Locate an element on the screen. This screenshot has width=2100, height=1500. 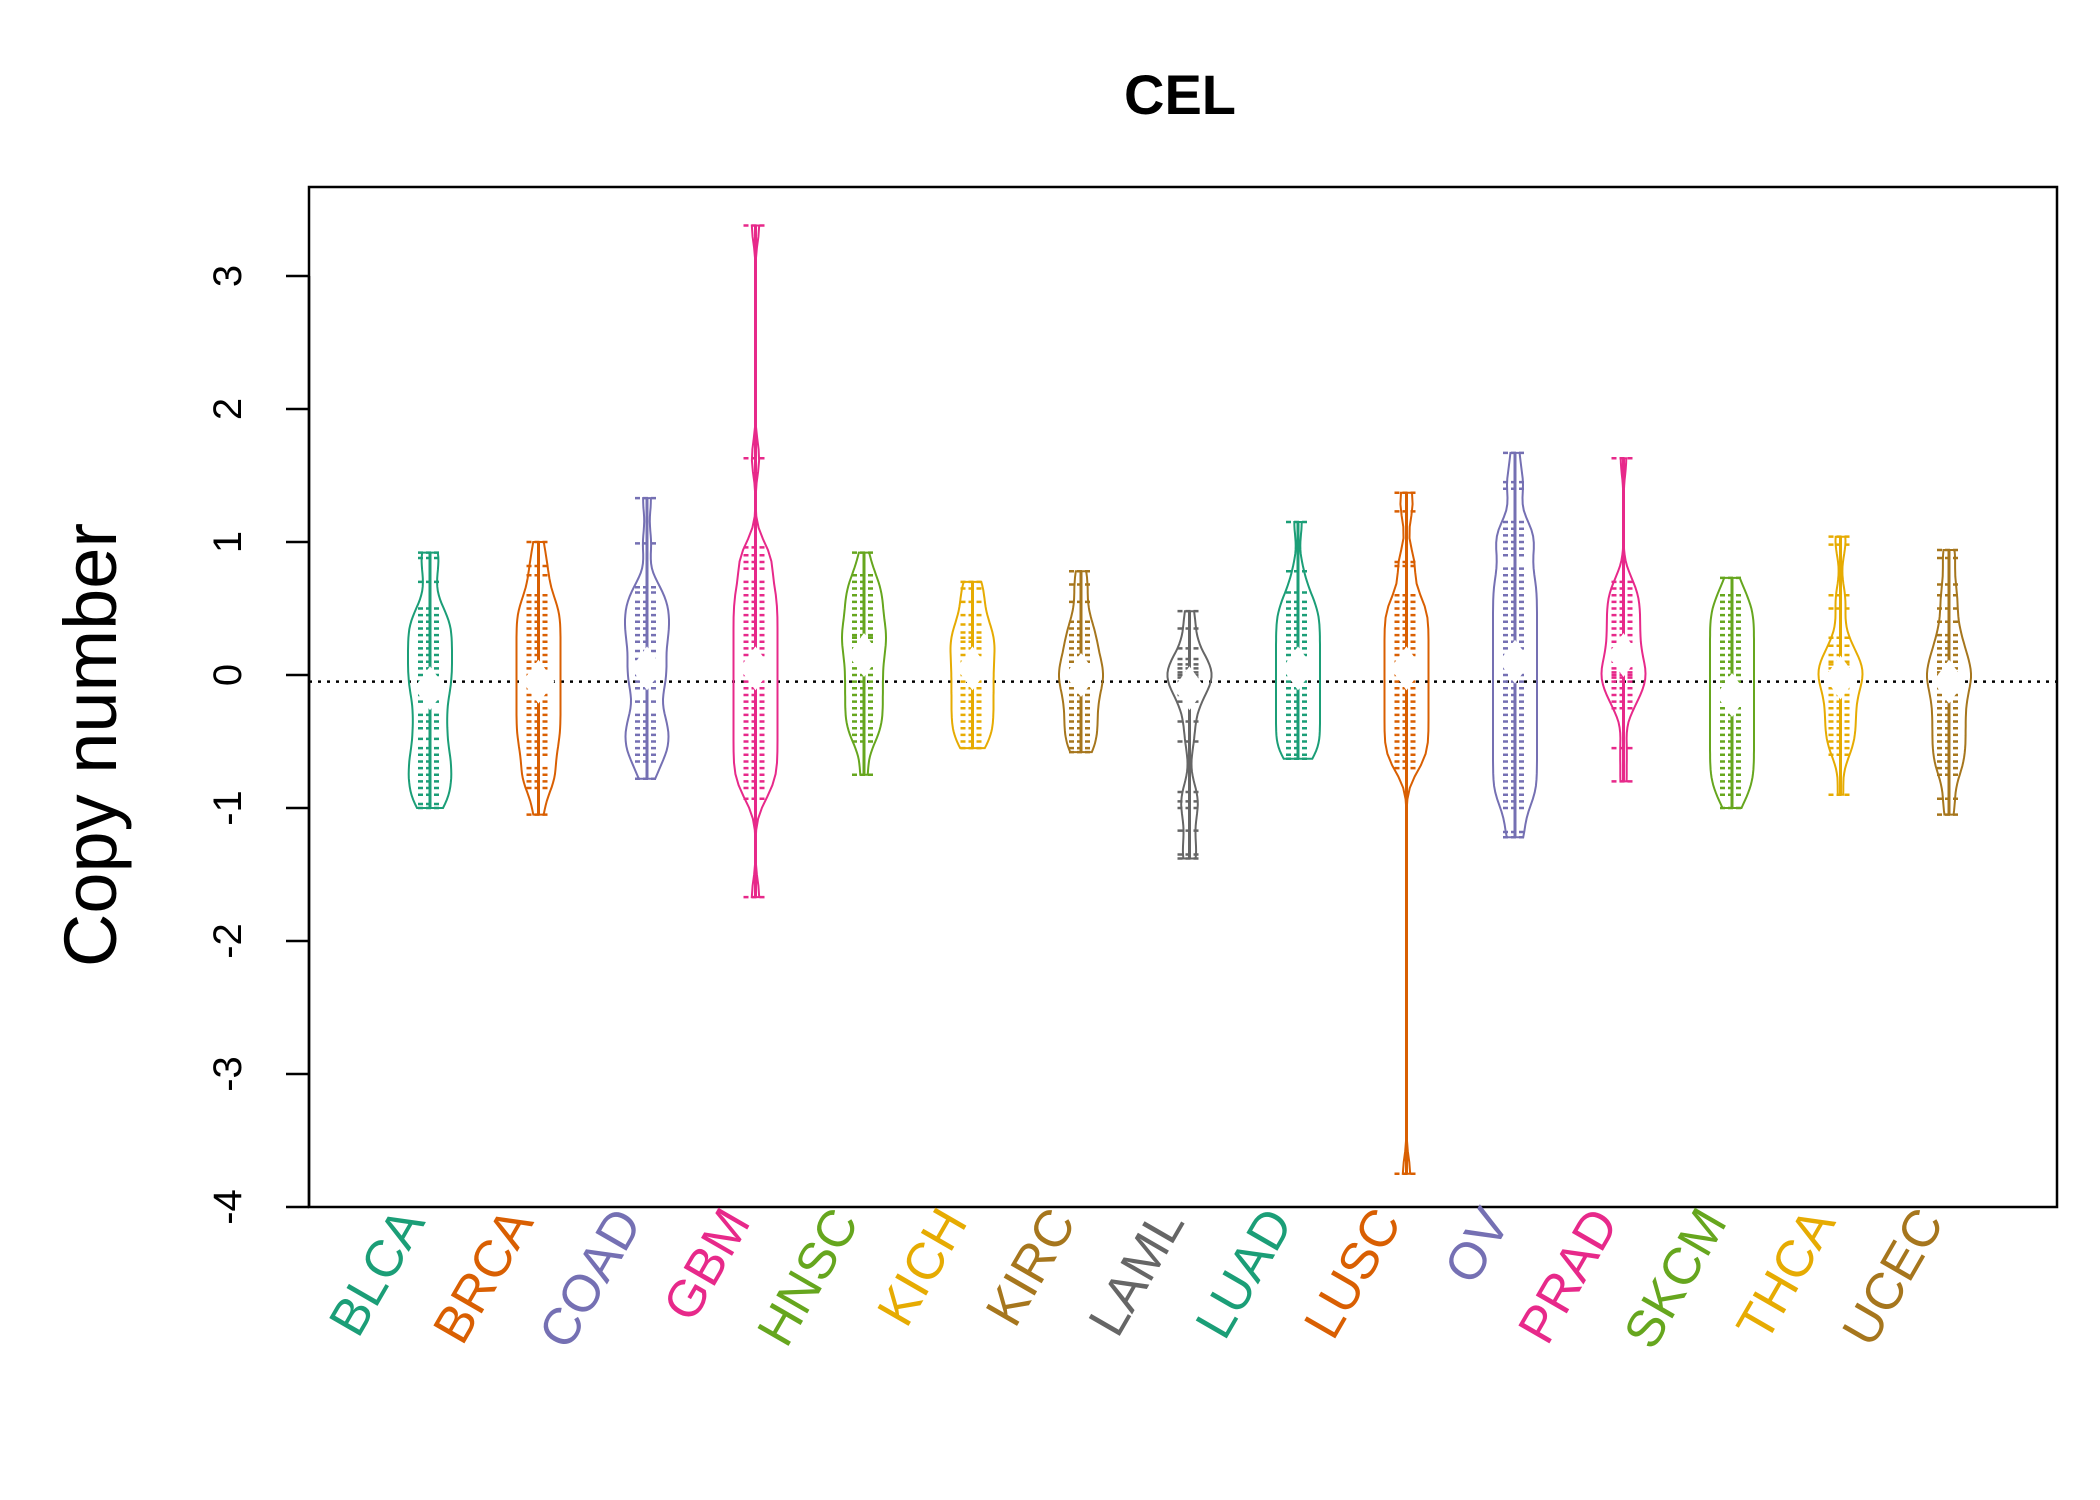
x-tick-label-ov: OV is located at coordinates (1478, 1246).